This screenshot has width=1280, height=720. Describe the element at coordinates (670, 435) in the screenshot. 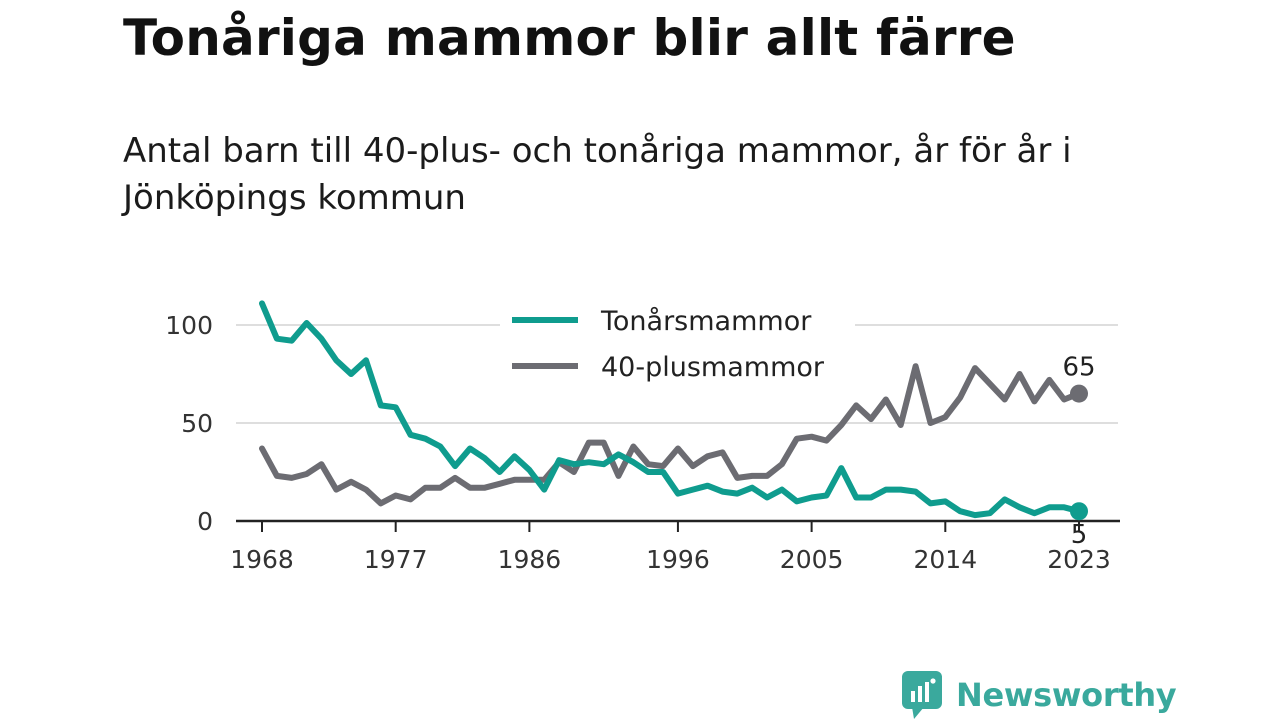

I see `series-line-fortyplusmammor` at that location.